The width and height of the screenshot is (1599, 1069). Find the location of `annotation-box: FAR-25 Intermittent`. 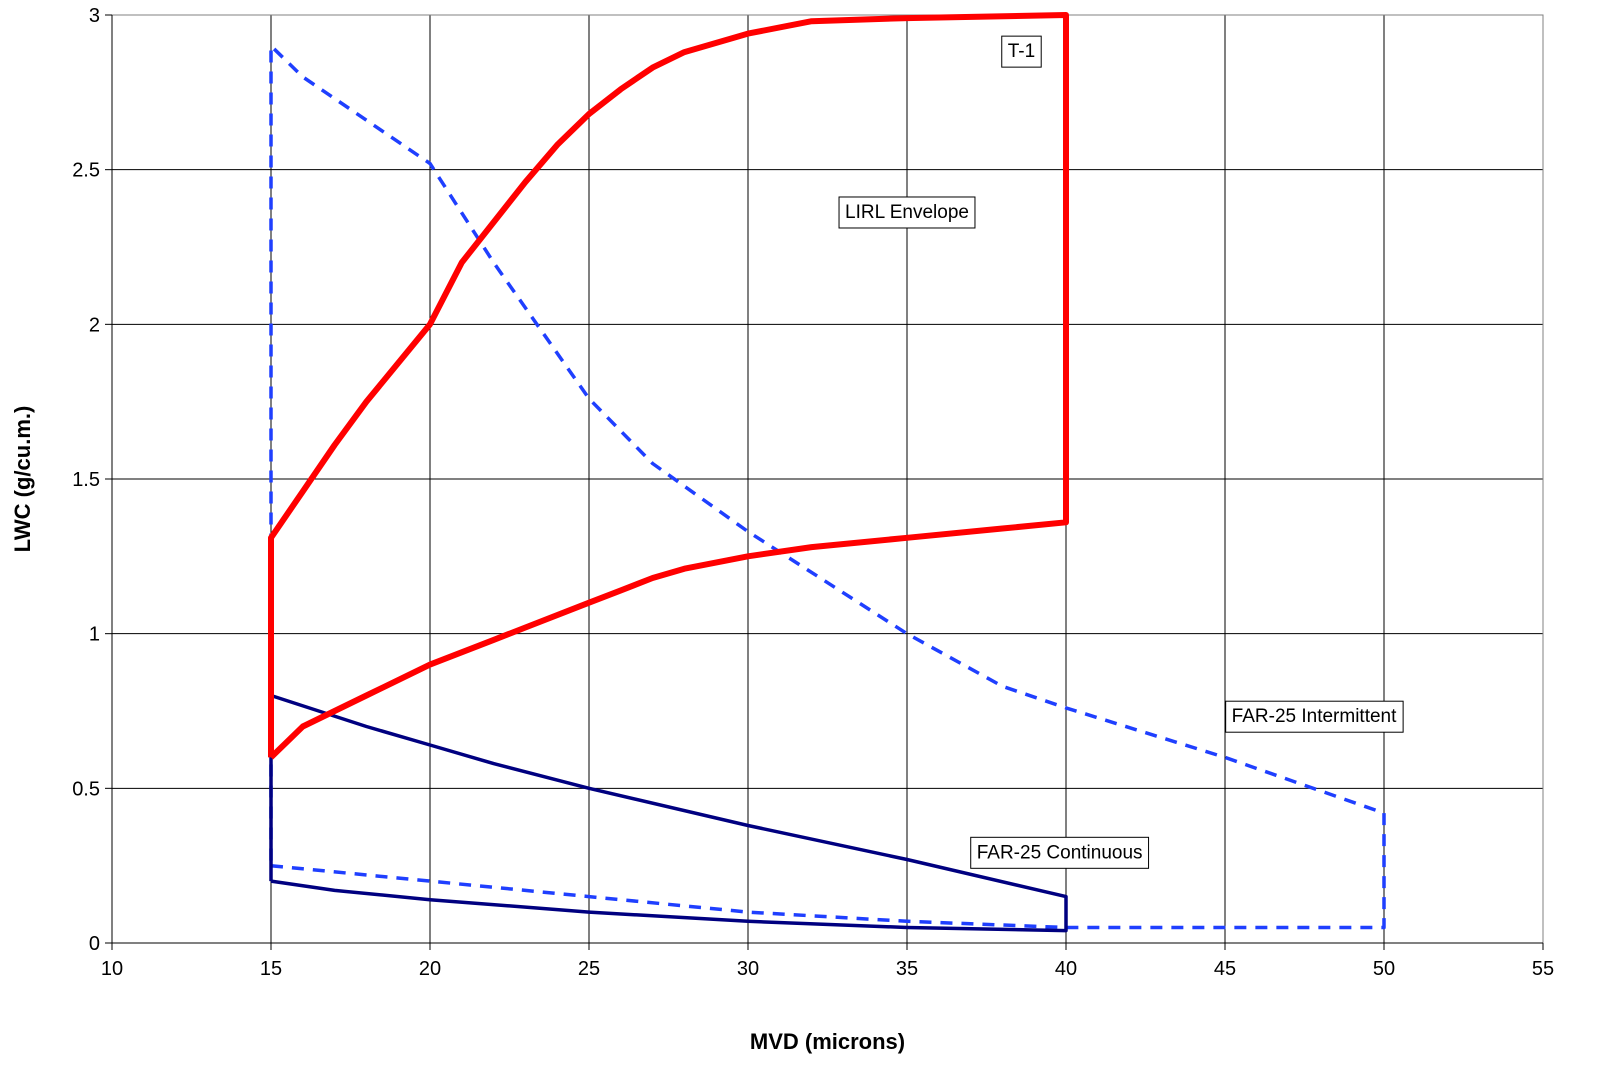

annotation-box: FAR-25 Intermittent is located at coordinates (1314, 716).